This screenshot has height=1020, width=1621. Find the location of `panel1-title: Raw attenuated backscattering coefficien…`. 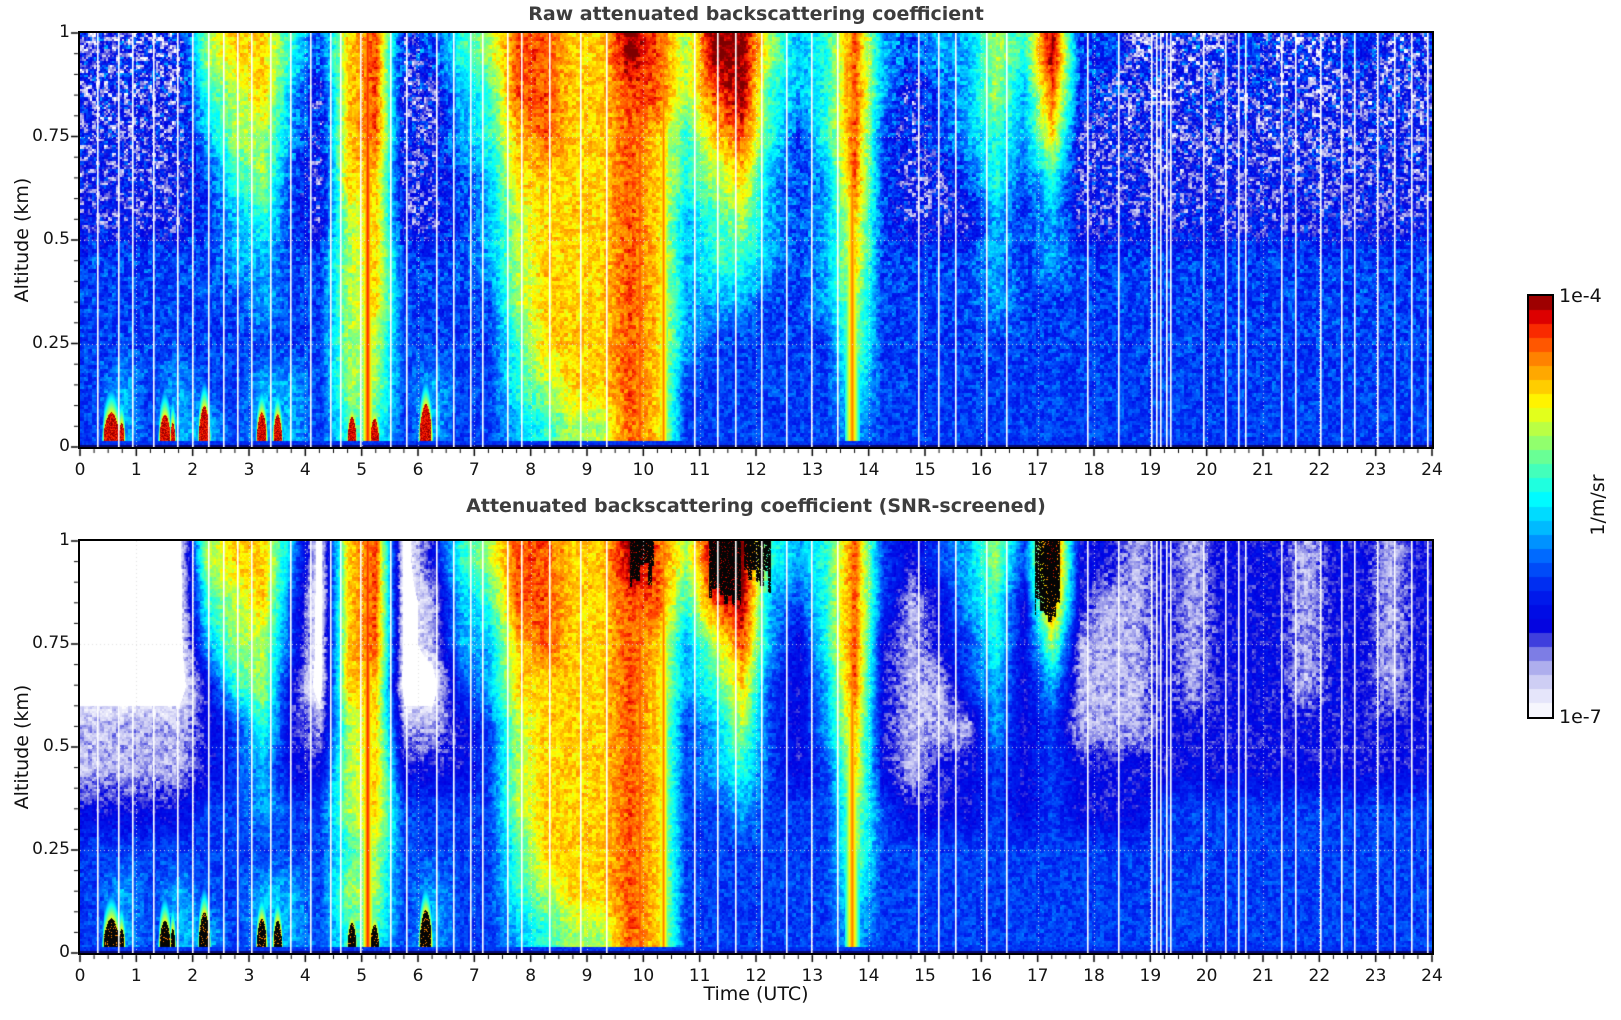

panel1-title: Raw attenuated backscattering coefficien… is located at coordinates (756, 14).